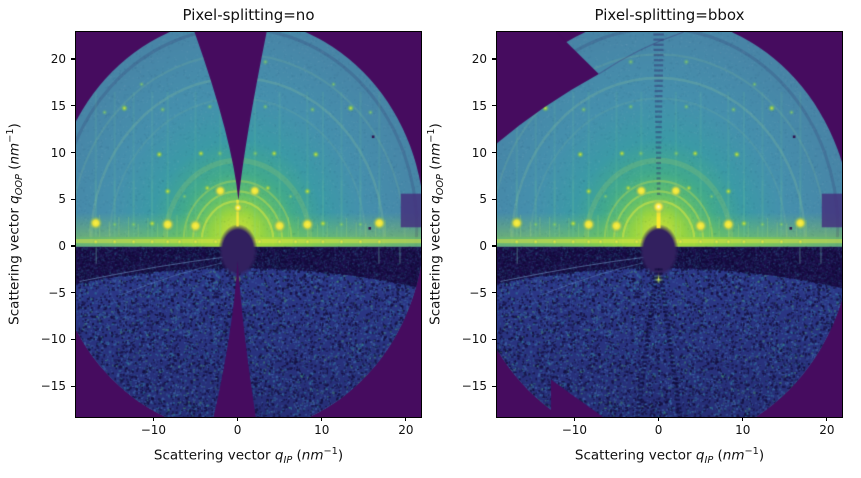 The width and height of the screenshot is (861, 478). I want to click on subplot-title: Pixel-splitting=bbox, so click(669, 15).